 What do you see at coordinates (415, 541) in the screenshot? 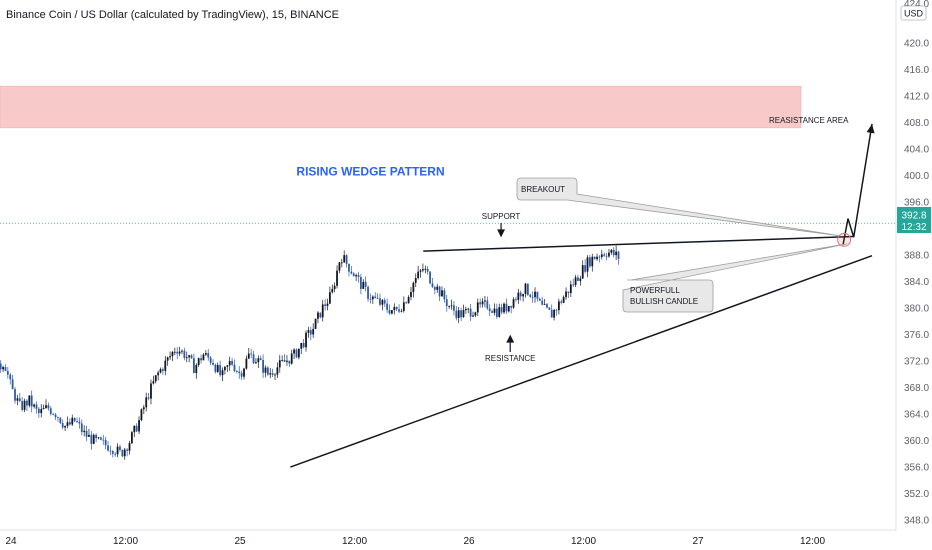
I see `x-axis: 24 12:00 25 12:00 26 12:00 27 12:00` at bounding box center [415, 541].